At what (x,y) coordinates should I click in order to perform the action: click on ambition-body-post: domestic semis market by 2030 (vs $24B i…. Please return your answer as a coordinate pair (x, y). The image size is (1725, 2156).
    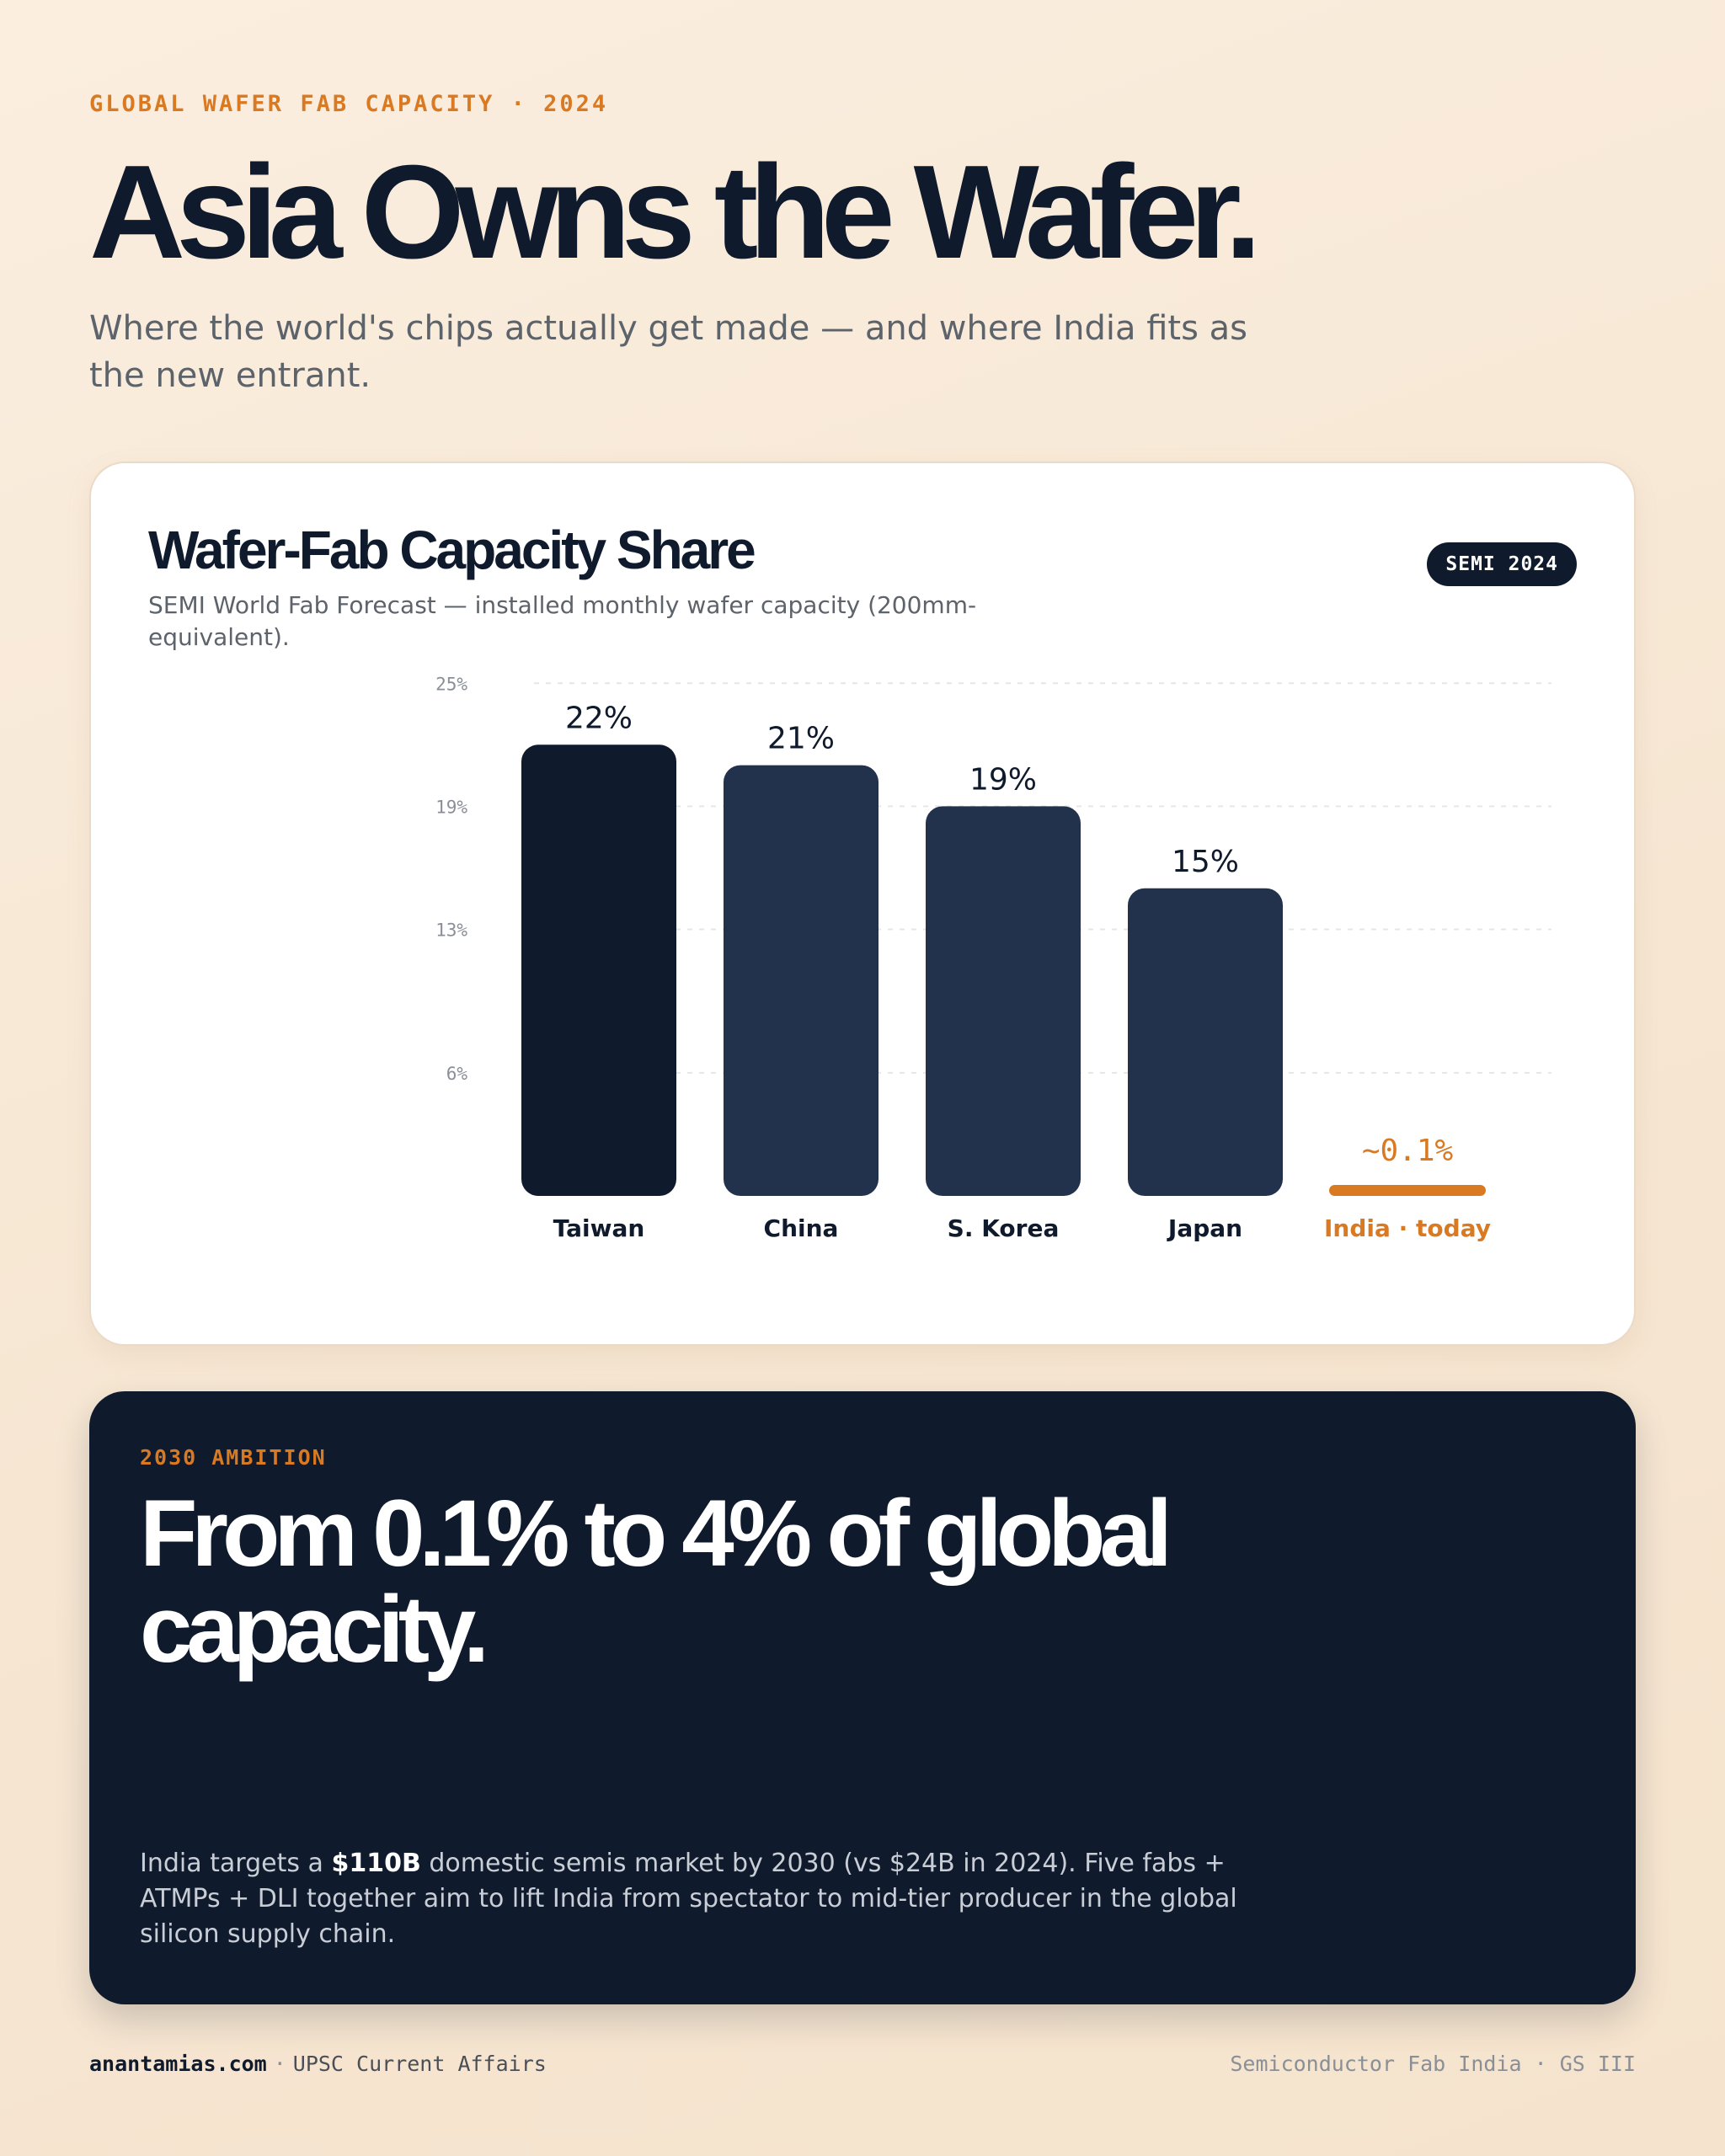
    Looking at the image, I should click on (688, 1899).